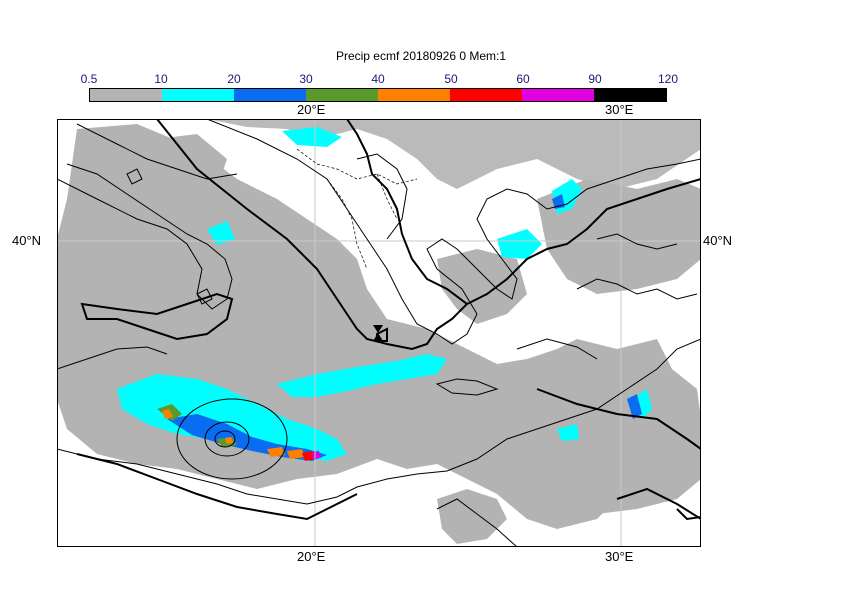 This screenshot has width=842, height=596. I want to click on colorbar-label: 50, so click(451, 79).